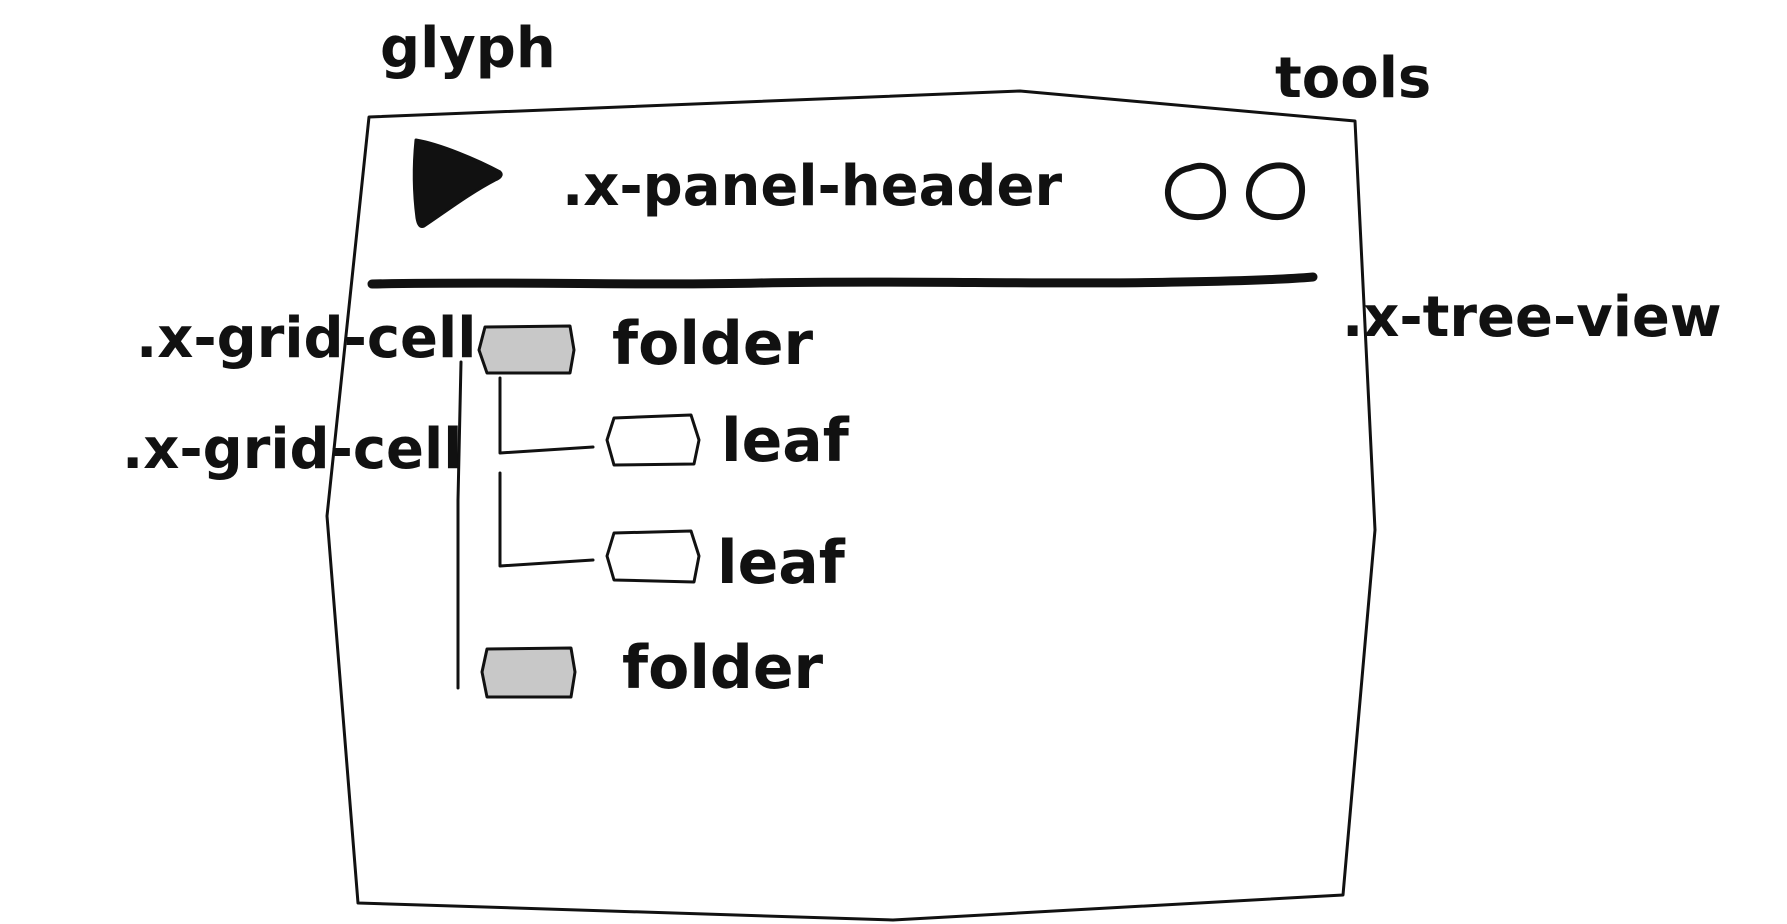  Describe the element at coordinates (1532, 317) in the screenshot. I see `callout-tree-view: .x-tree-view` at that location.